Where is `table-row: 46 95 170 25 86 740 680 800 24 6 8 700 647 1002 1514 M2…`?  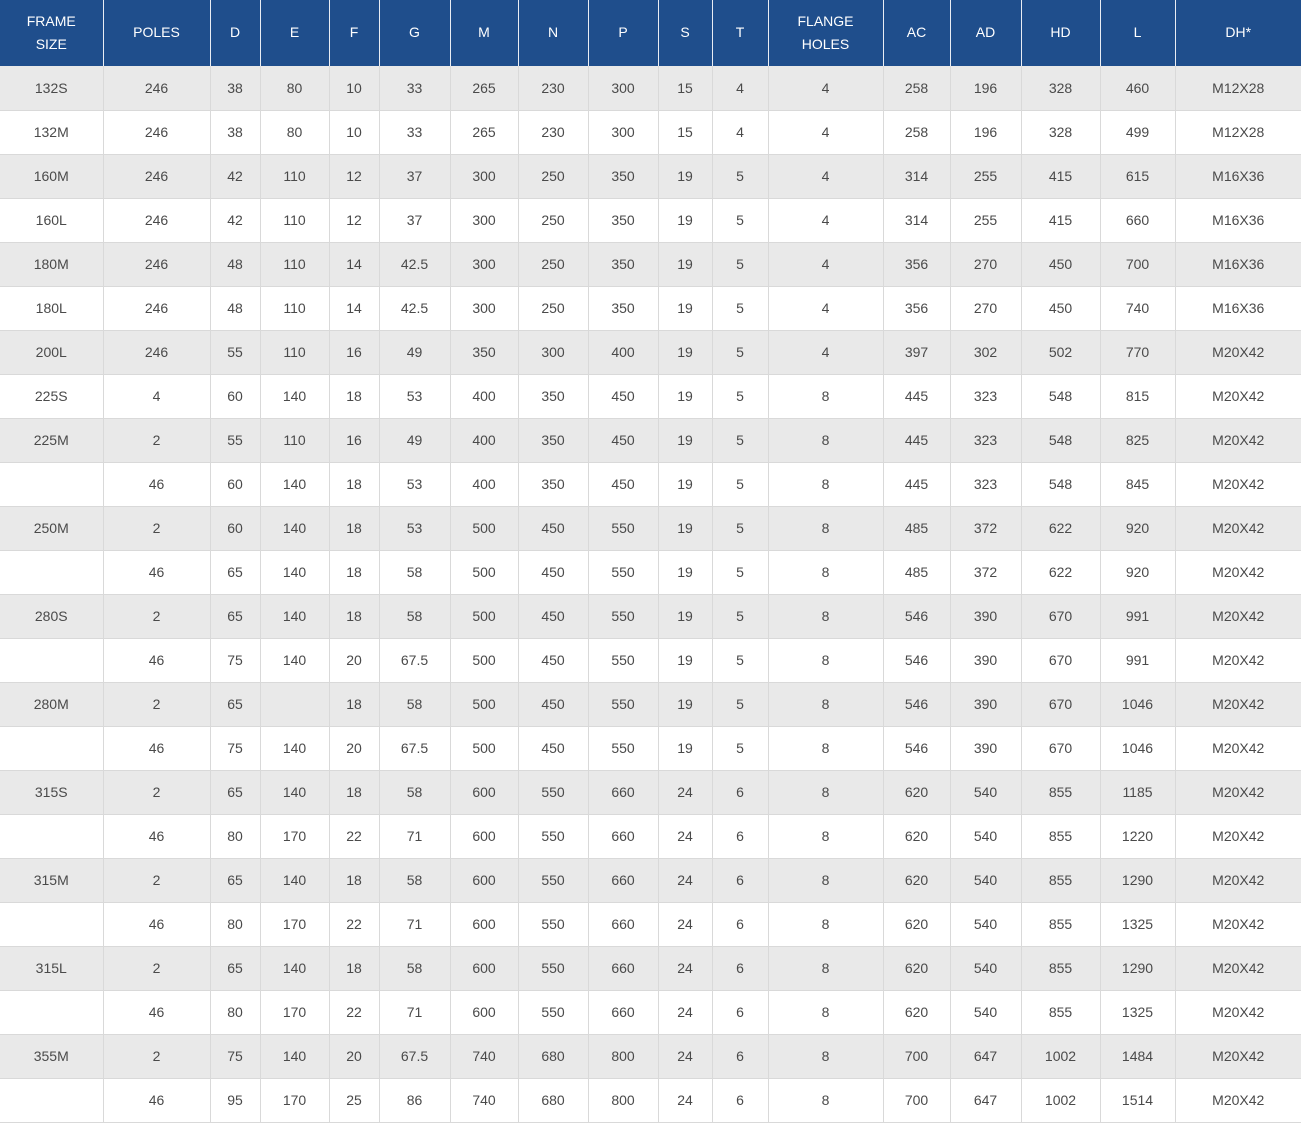 table-row: 46 95 170 25 86 740 680 800 24 6 8 700 647 1002 1514 M2… is located at coordinates (650, 1100).